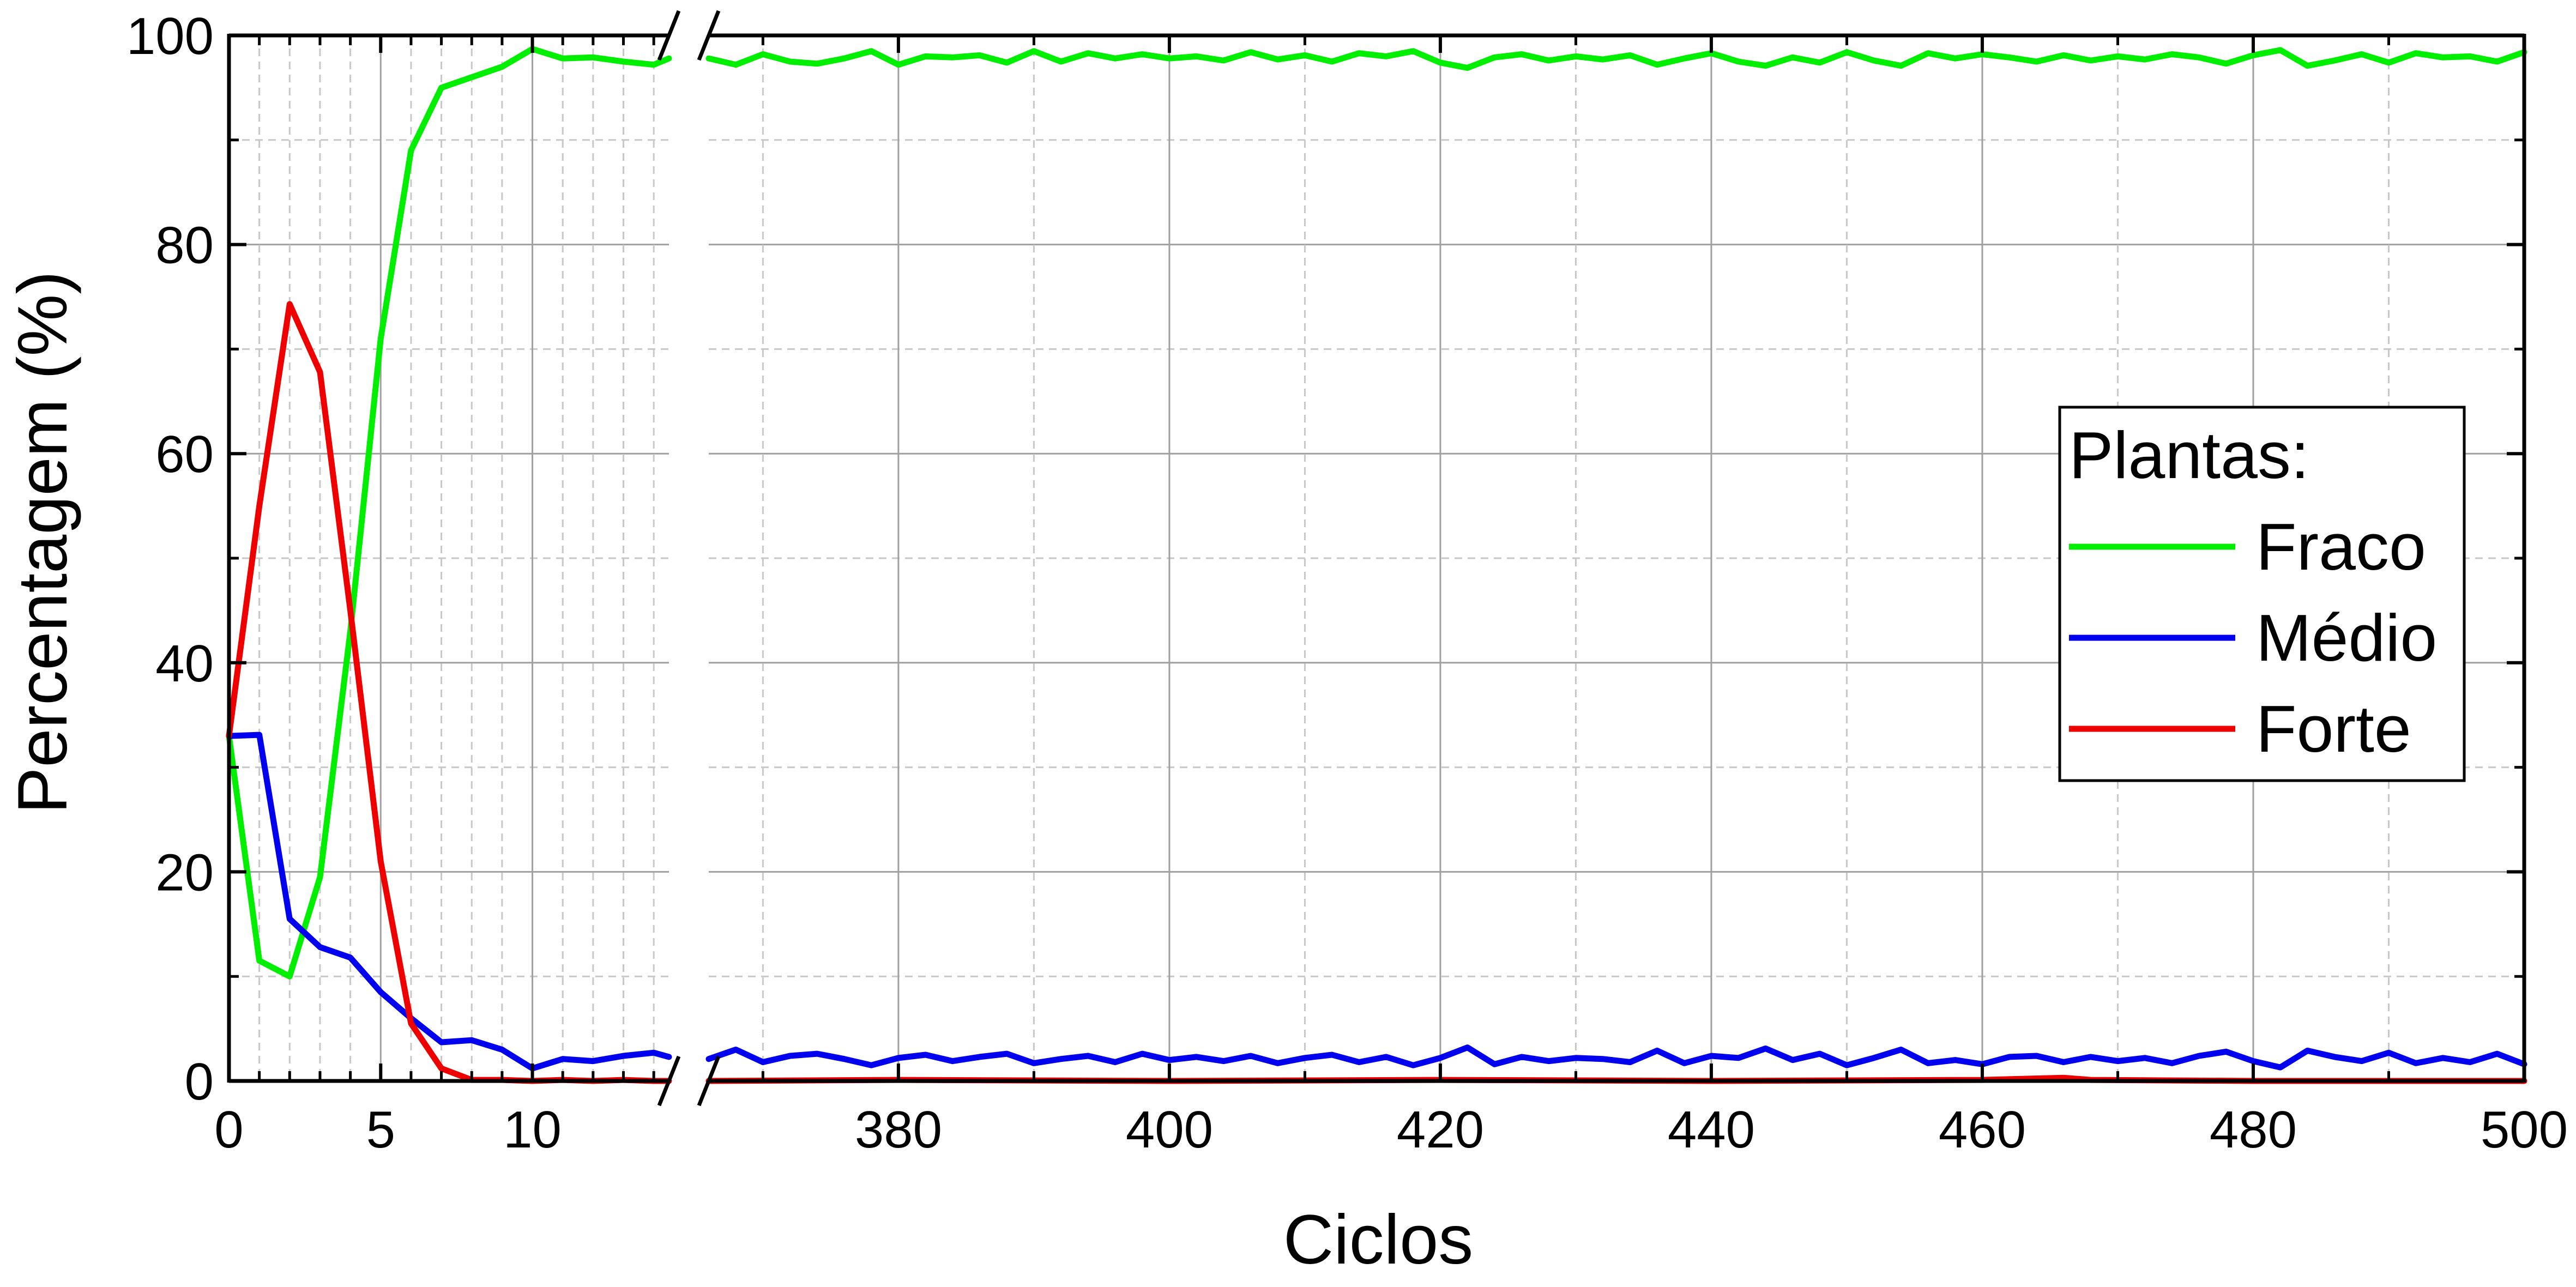 The height and width of the screenshot is (1287, 2576). What do you see at coordinates (199, 1082) in the screenshot?
I see `y-tick-label: 0` at bounding box center [199, 1082].